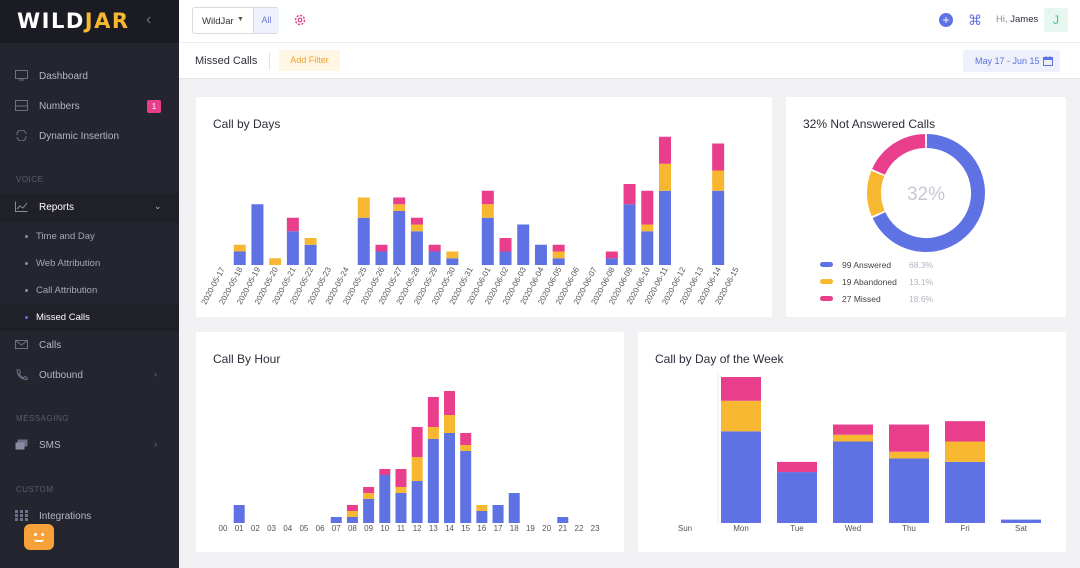  I want to click on bar-answered-Fri, so click(965, 492).